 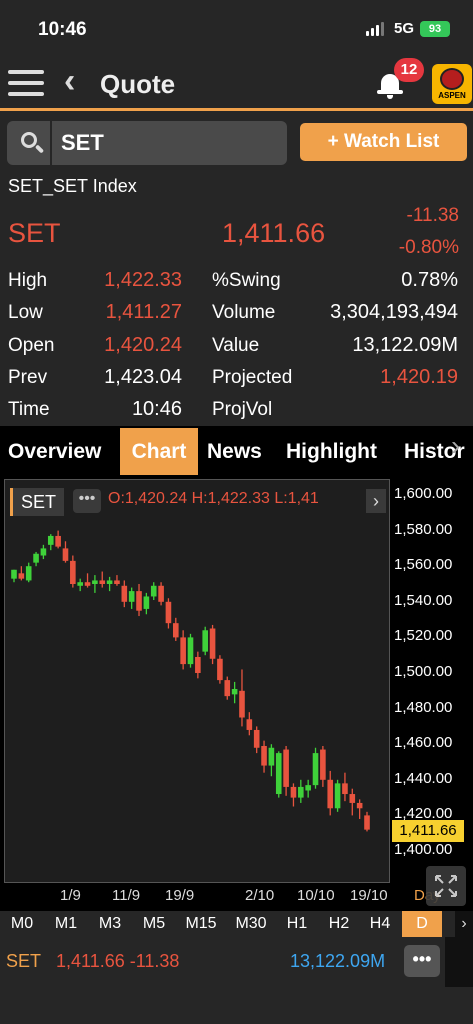 What do you see at coordinates (423, 707) in the screenshot?
I see `y-tick-label: 1,480.00` at bounding box center [423, 707].